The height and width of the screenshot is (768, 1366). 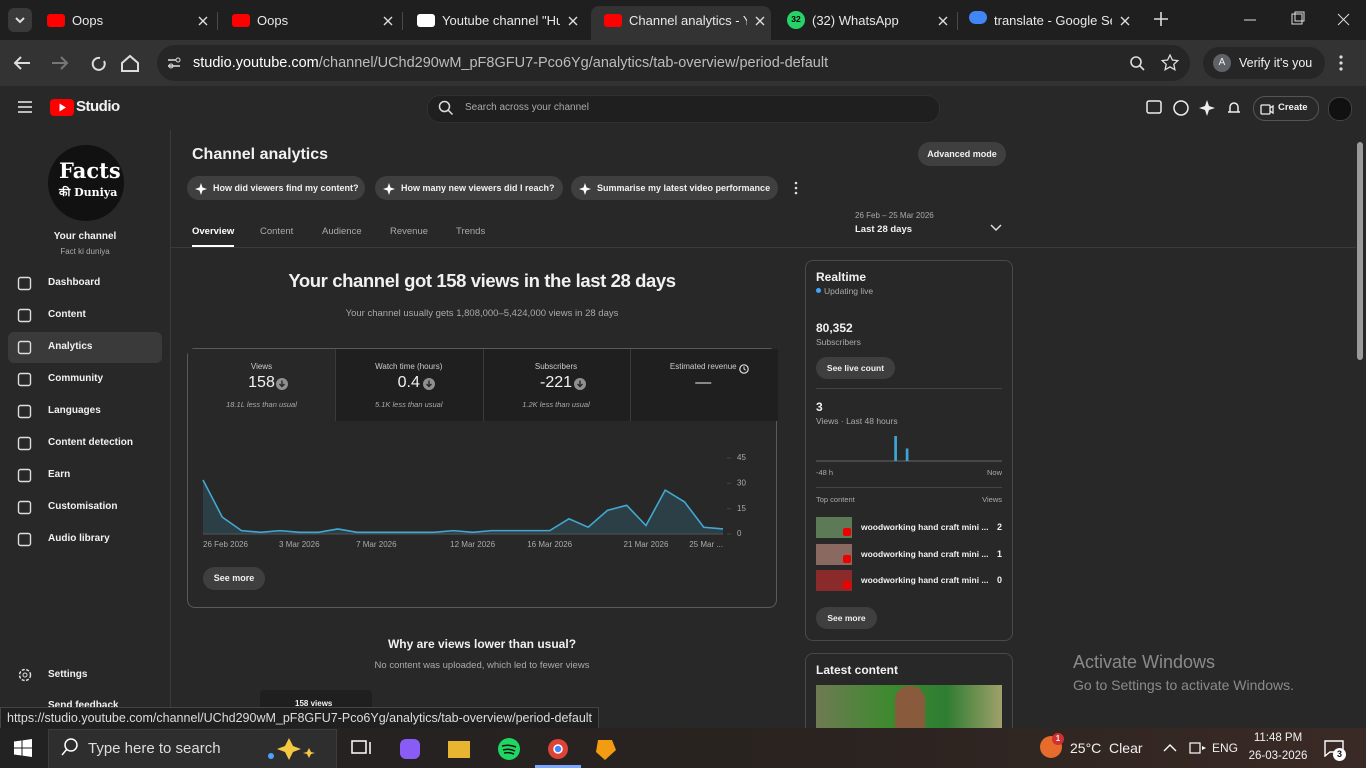 What do you see at coordinates (277, 231) in the screenshot?
I see `analytics-tab: Content` at bounding box center [277, 231].